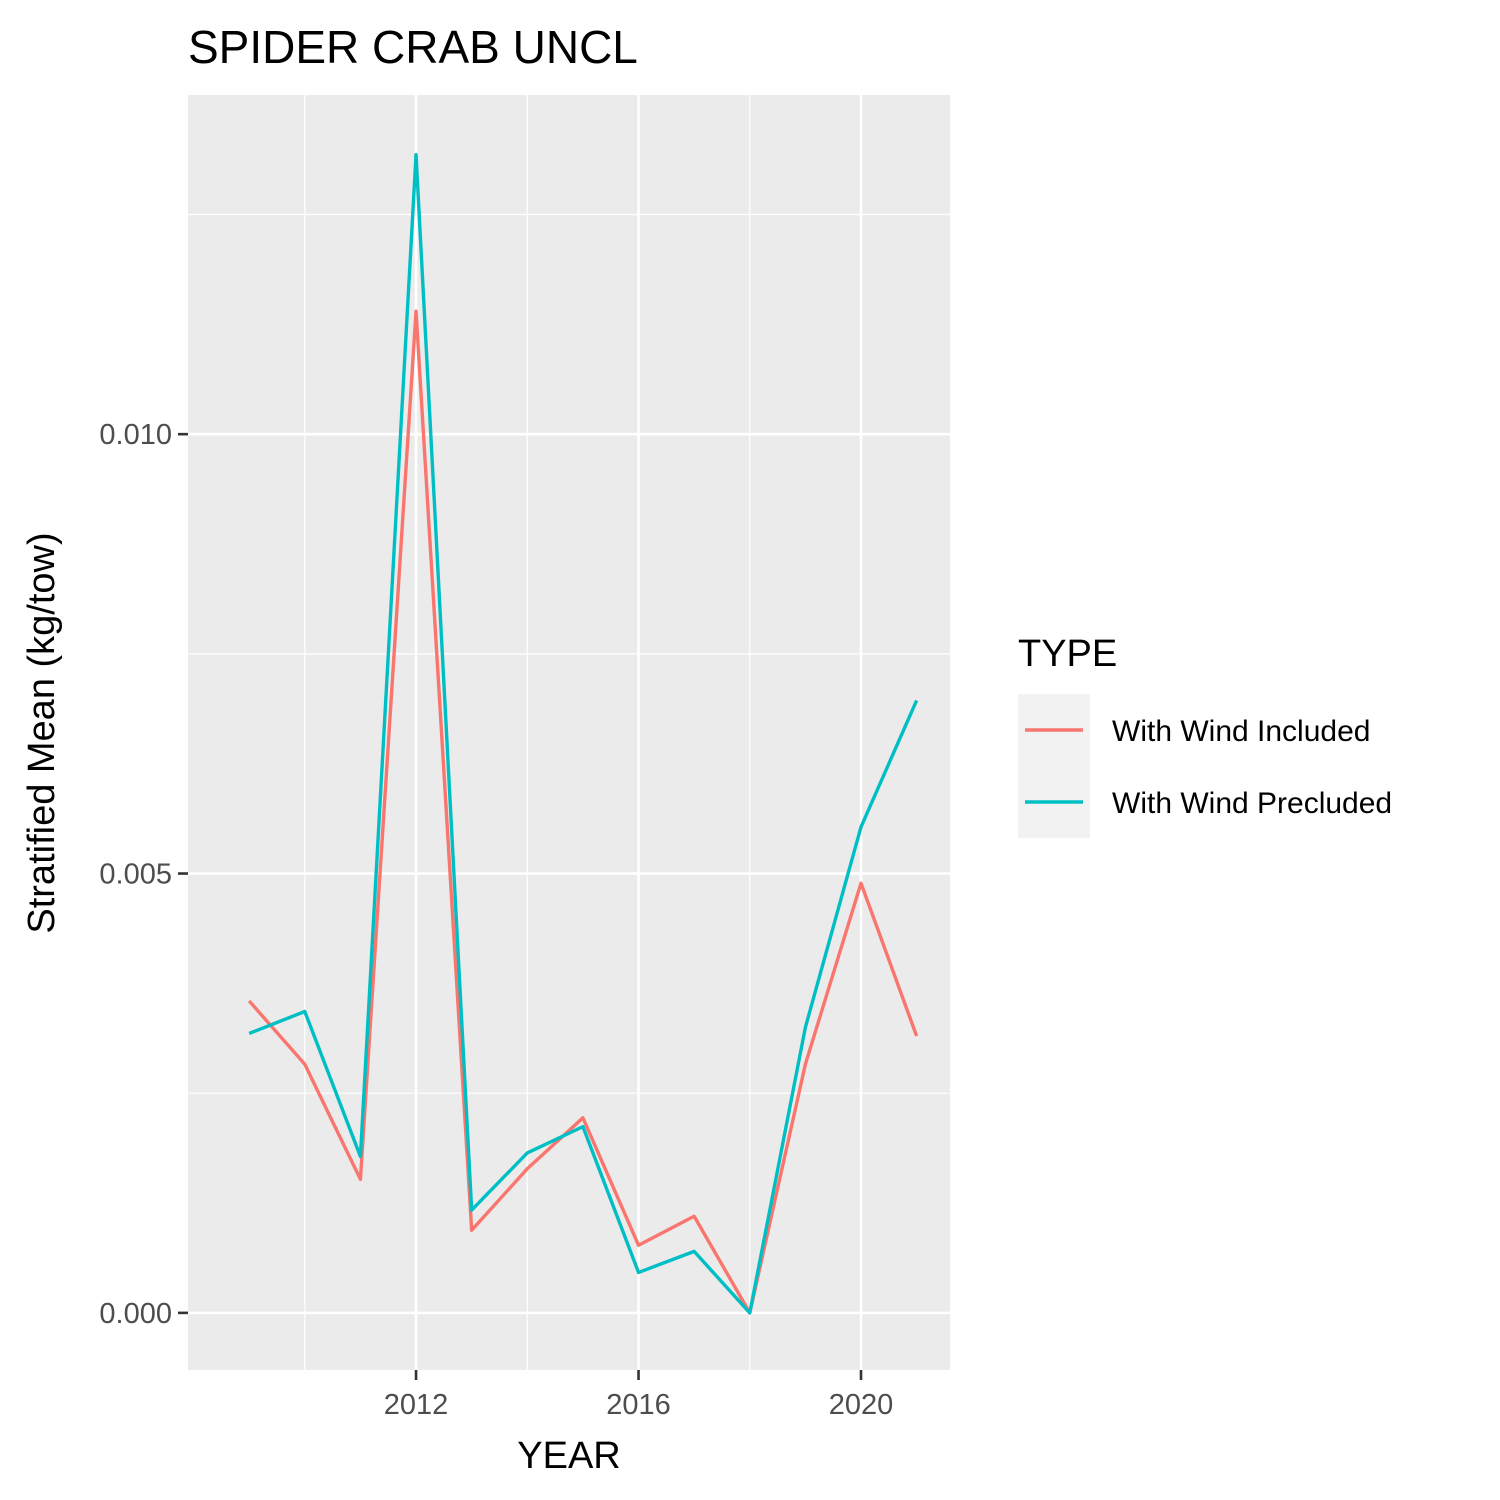  I want to click on x-axis-ticks: 2012 2016 2020, so click(638, 1395).